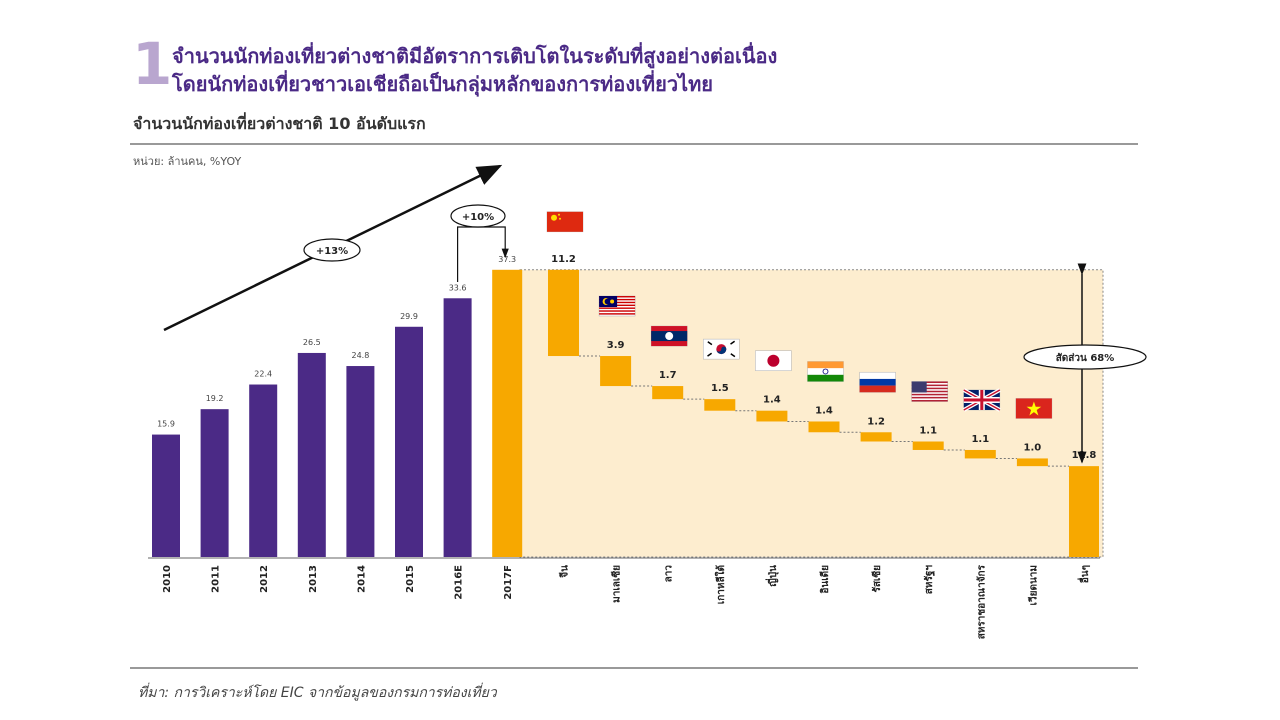 The image size is (1280, 720). Describe the element at coordinates (1033, 447) in the screenshot. I see `waterfall-value-label: 1.0` at that location.